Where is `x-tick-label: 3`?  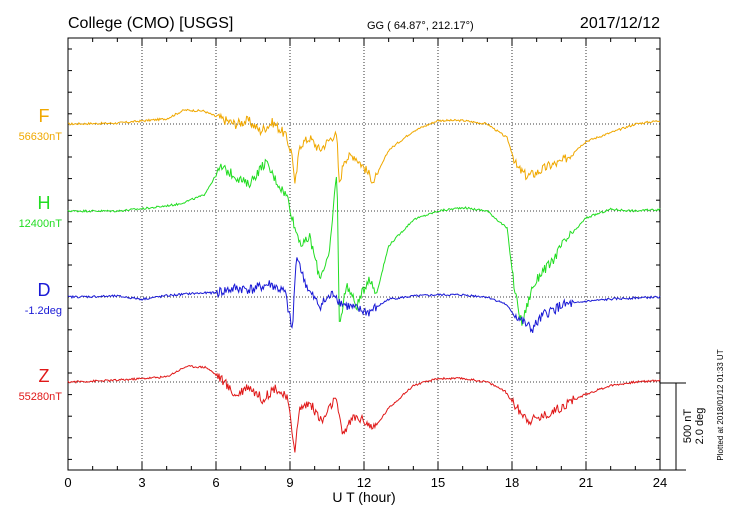 x-tick-label: 3 is located at coordinates (141, 482).